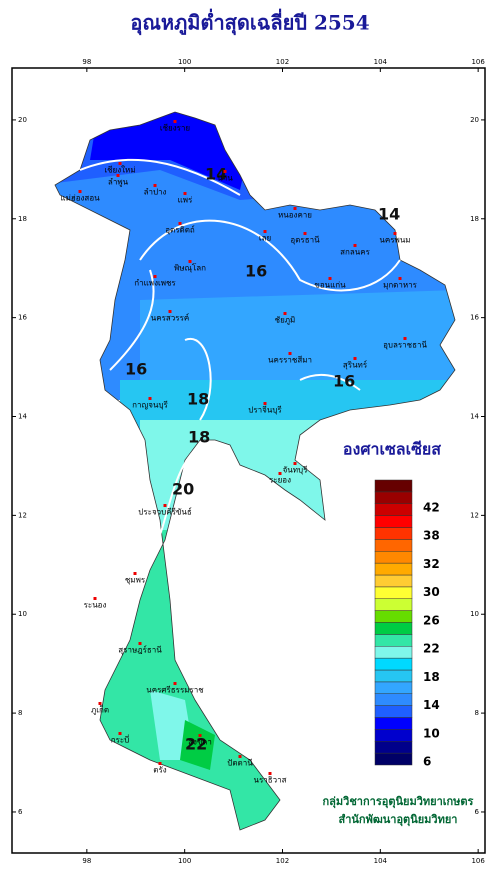  I want to click on place-name: ลำพูน, so click(118, 183).